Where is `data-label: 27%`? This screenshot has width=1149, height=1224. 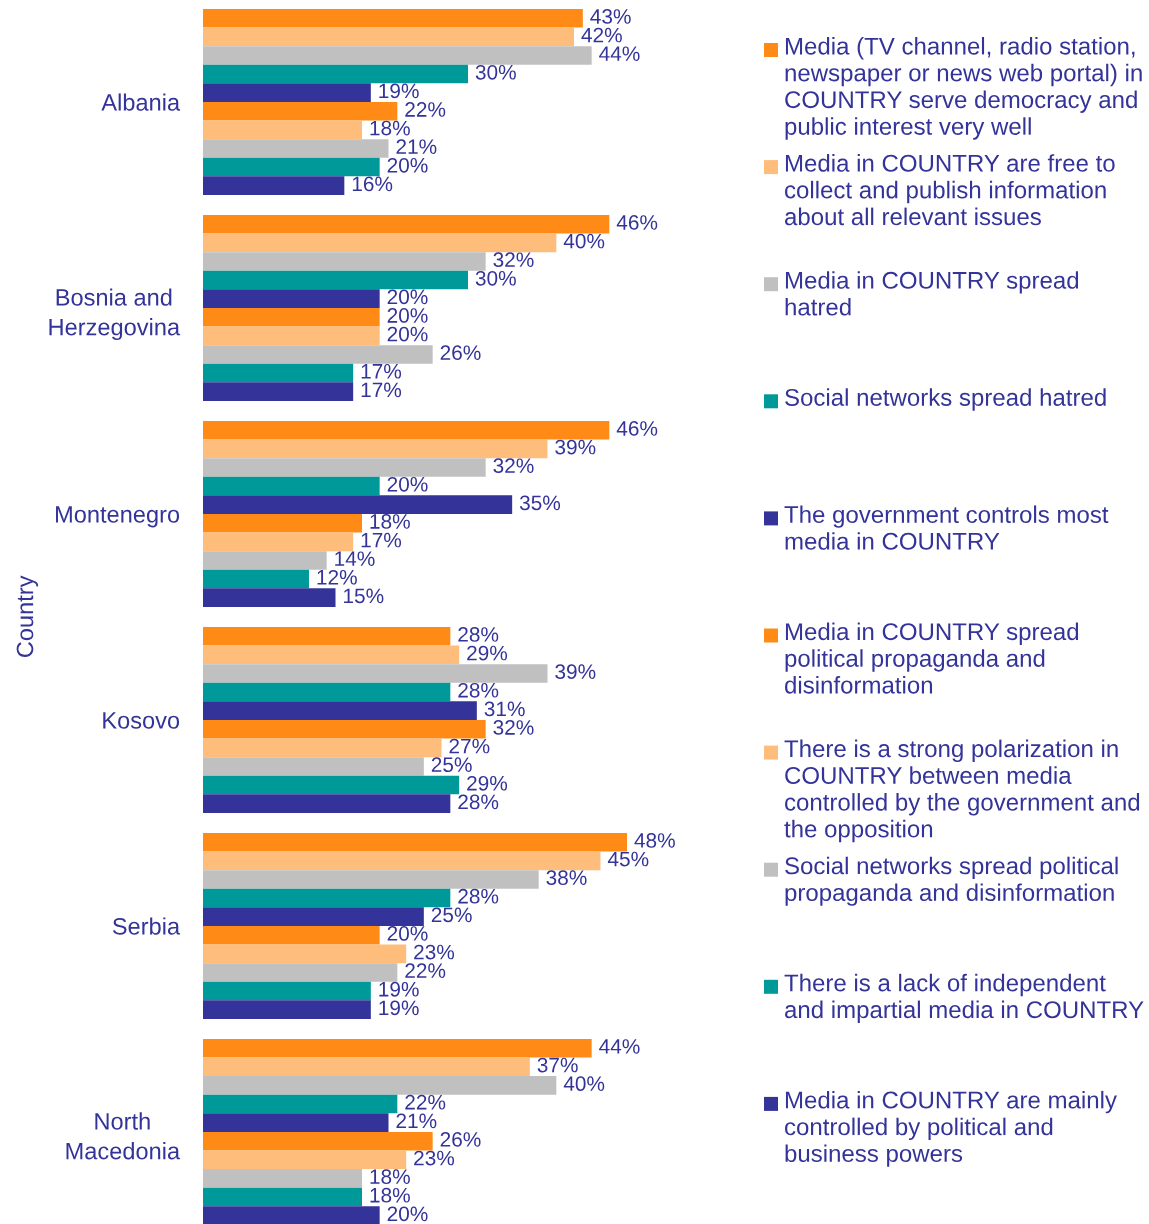 data-label: 27% is located at coordinates (469, 746).